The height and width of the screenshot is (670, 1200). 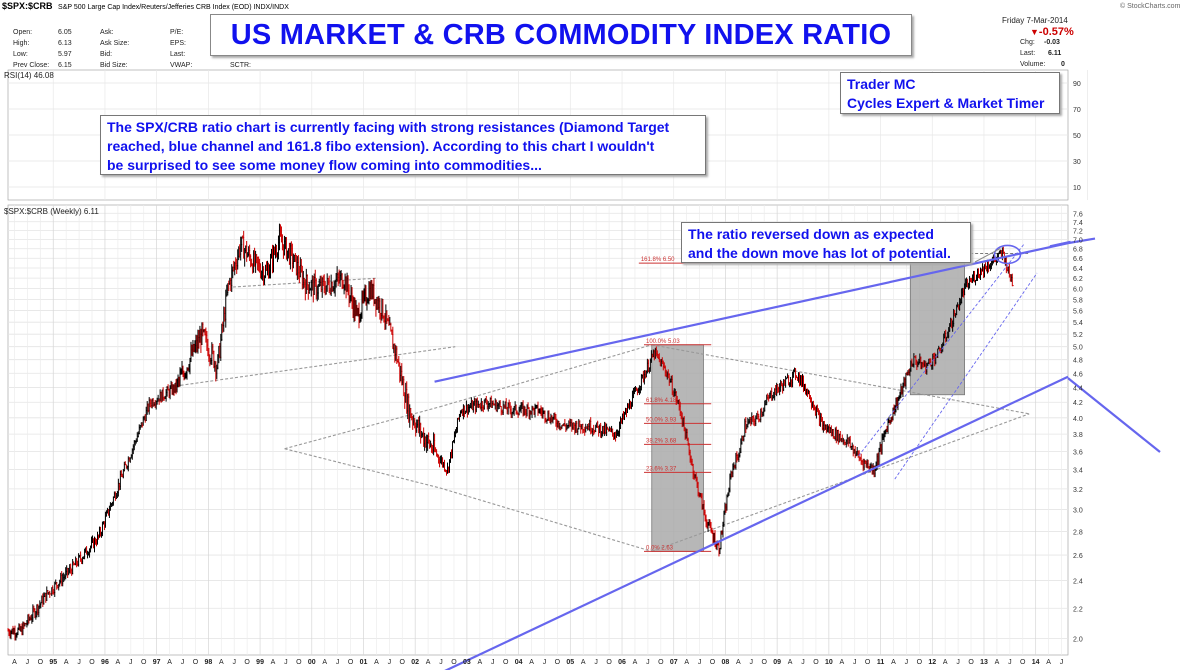 What do you see at coordinates (1063, 64) in the screenshot?
I see `quote-volume-value: 0` at bounding box center [1063, 64].